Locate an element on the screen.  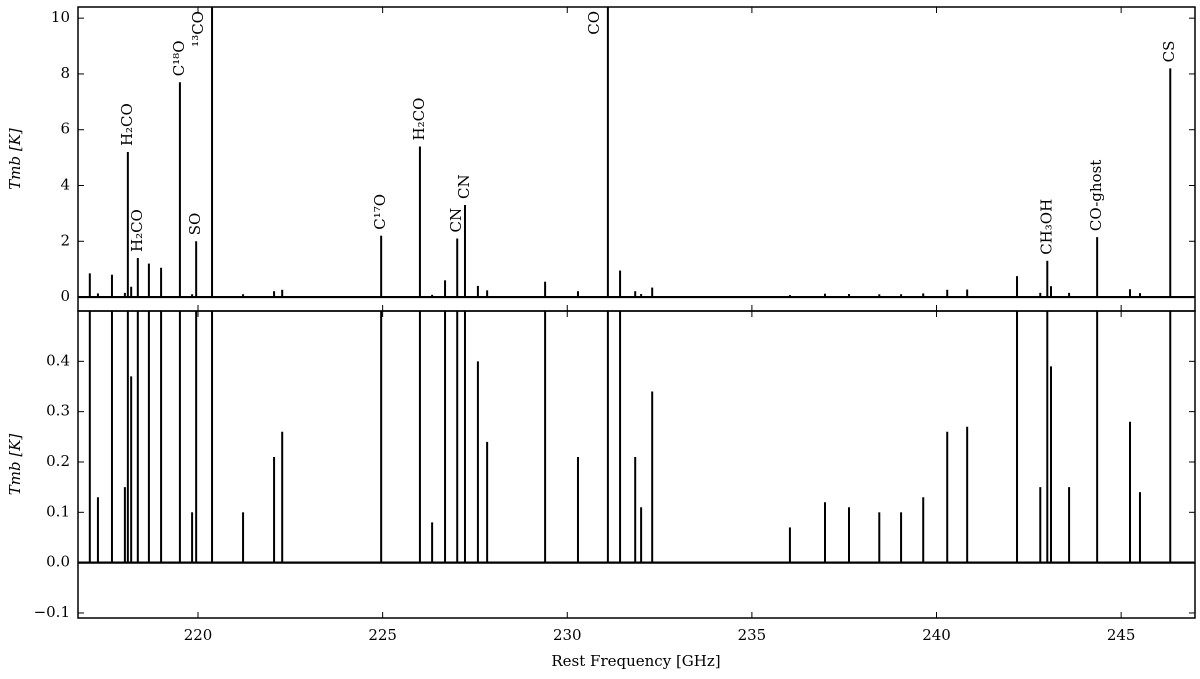
y-tick-label: 0.1 is located at coordinates (58, 511).